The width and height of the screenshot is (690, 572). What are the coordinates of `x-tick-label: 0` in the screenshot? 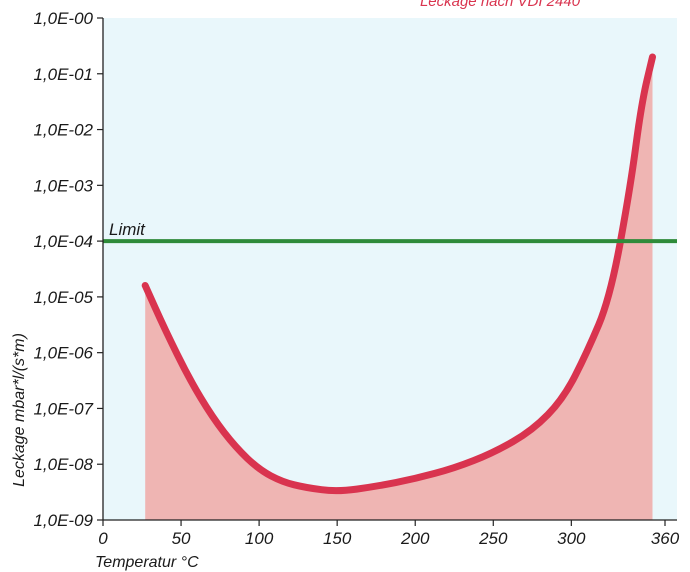 It's located at (103, 538).